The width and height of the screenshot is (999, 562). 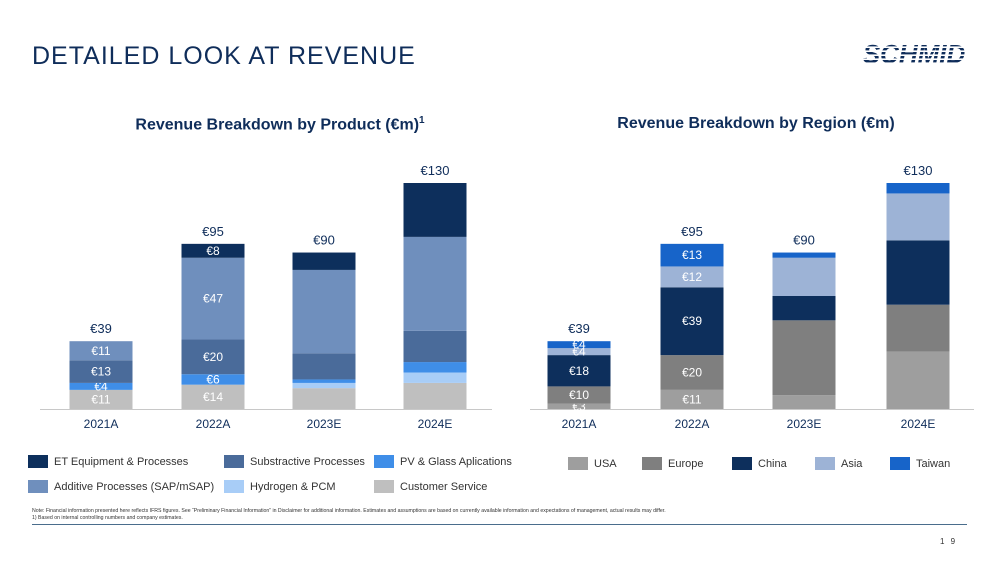 I want to click on chart-title-region: Revenue Breakdown by Region (€m), so click(x=756, y=123).